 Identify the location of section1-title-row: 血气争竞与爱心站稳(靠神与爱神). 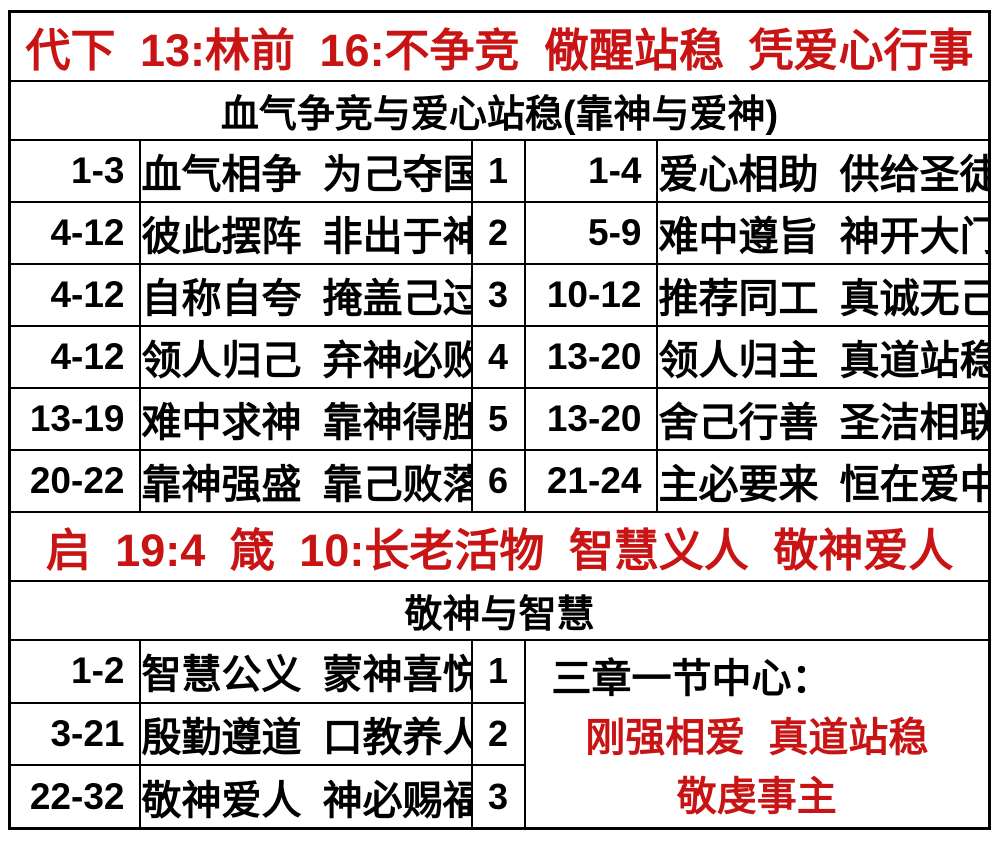
(499, 110).